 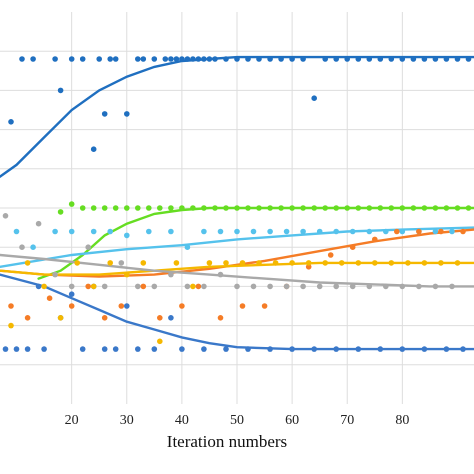 I want to click on x-tick-label: 80, so click(x=402, y=420).